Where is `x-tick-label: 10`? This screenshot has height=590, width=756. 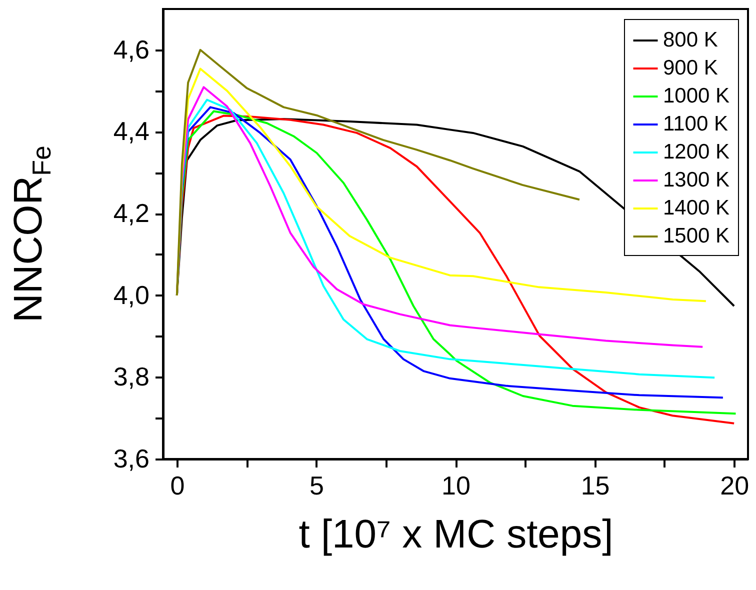
x-tick-label: 10 is located at coordinates (456, 485).